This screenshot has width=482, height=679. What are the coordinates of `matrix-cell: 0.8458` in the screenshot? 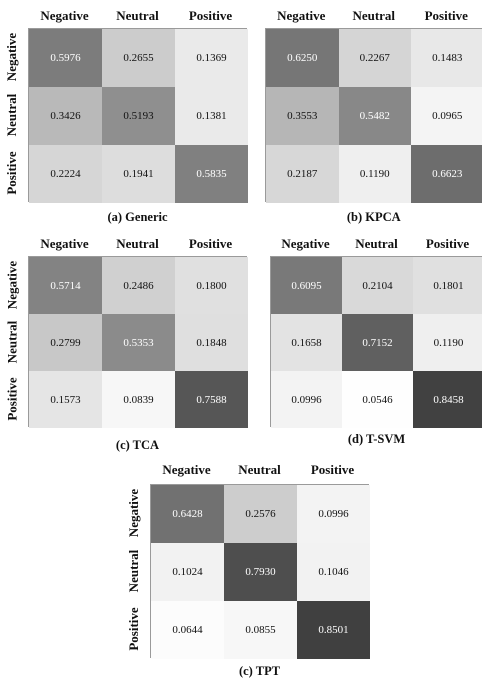 It's located at (447, 399).